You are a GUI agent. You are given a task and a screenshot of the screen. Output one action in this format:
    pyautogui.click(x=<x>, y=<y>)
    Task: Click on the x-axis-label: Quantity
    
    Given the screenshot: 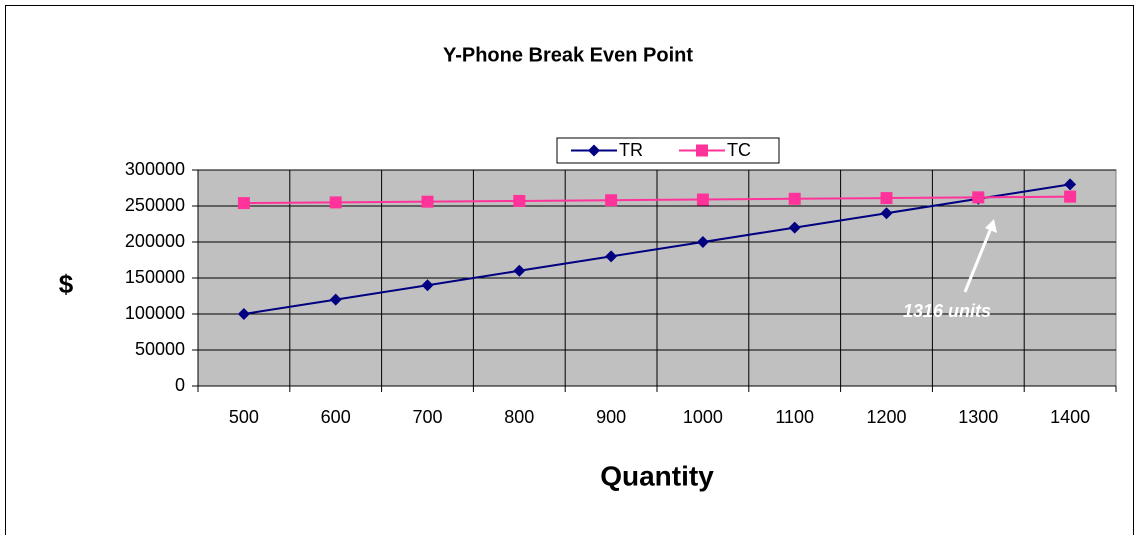 What is the action you would take?
    pyautogui.click(x=657, y=475)
    